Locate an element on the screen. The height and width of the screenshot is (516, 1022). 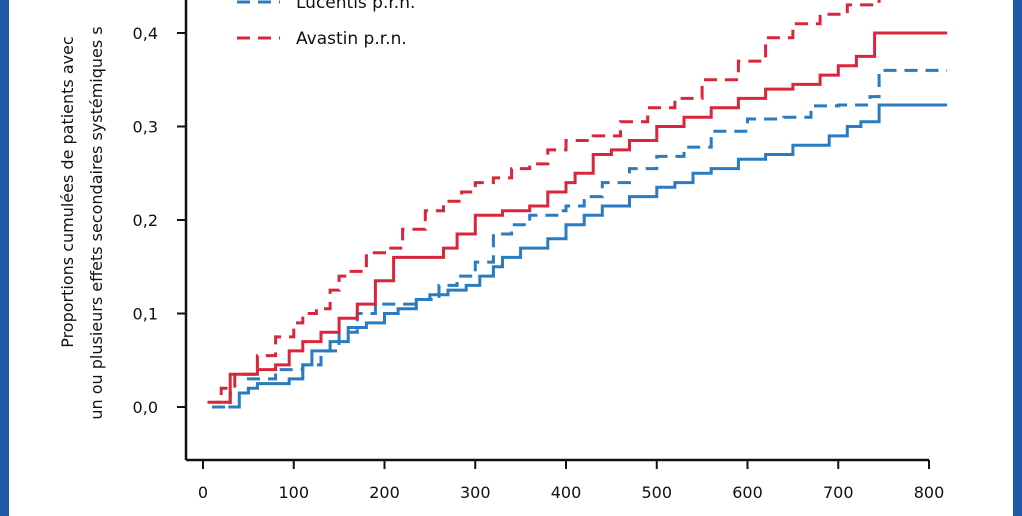
x-tick-label: 400 is located at coordinates (566, 492).